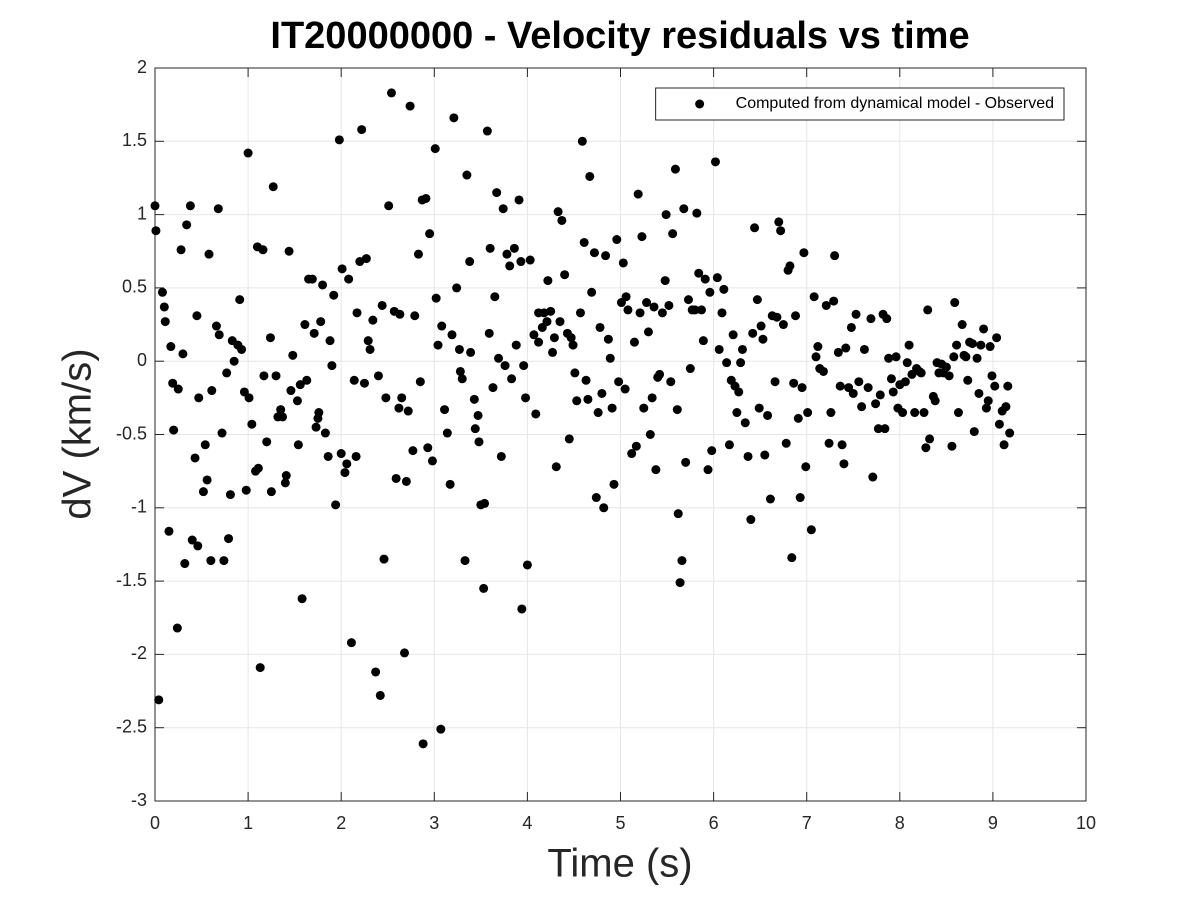  I want to click on x-tick-label: 2, so click(341, 823).